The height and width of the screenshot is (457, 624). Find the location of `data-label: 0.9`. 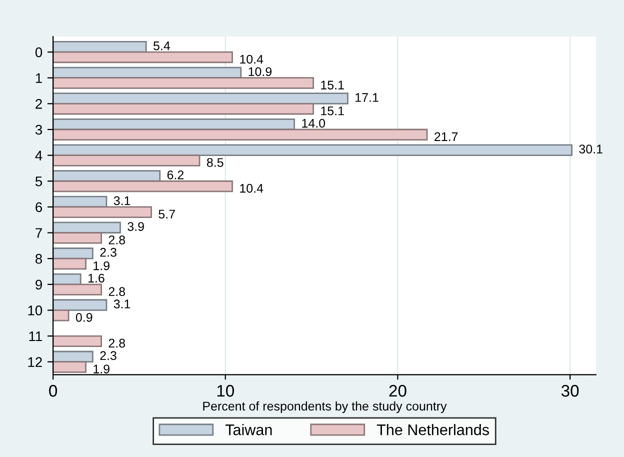

data-label: 0.9 is located at coordinates (84, 317).